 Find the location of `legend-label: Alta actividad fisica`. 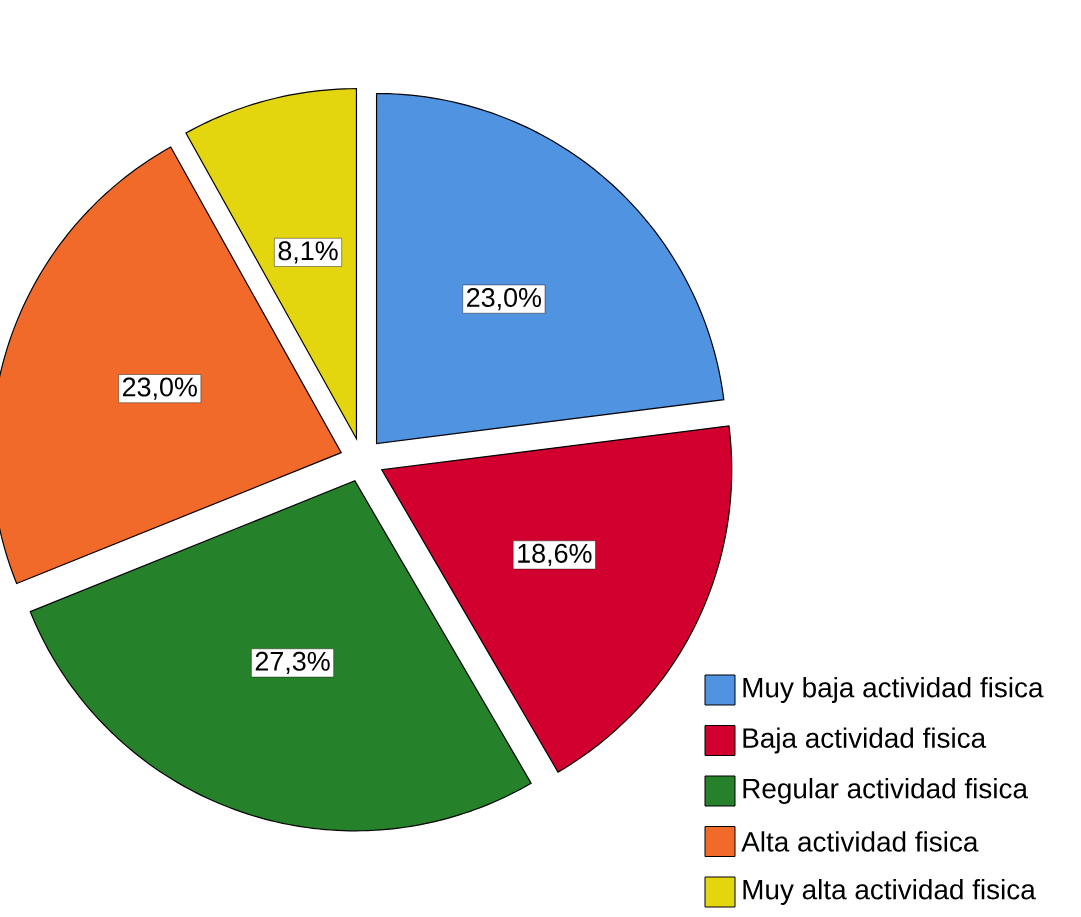

legend-label: Alta actividad fisica is located at coordinates (860, 841).